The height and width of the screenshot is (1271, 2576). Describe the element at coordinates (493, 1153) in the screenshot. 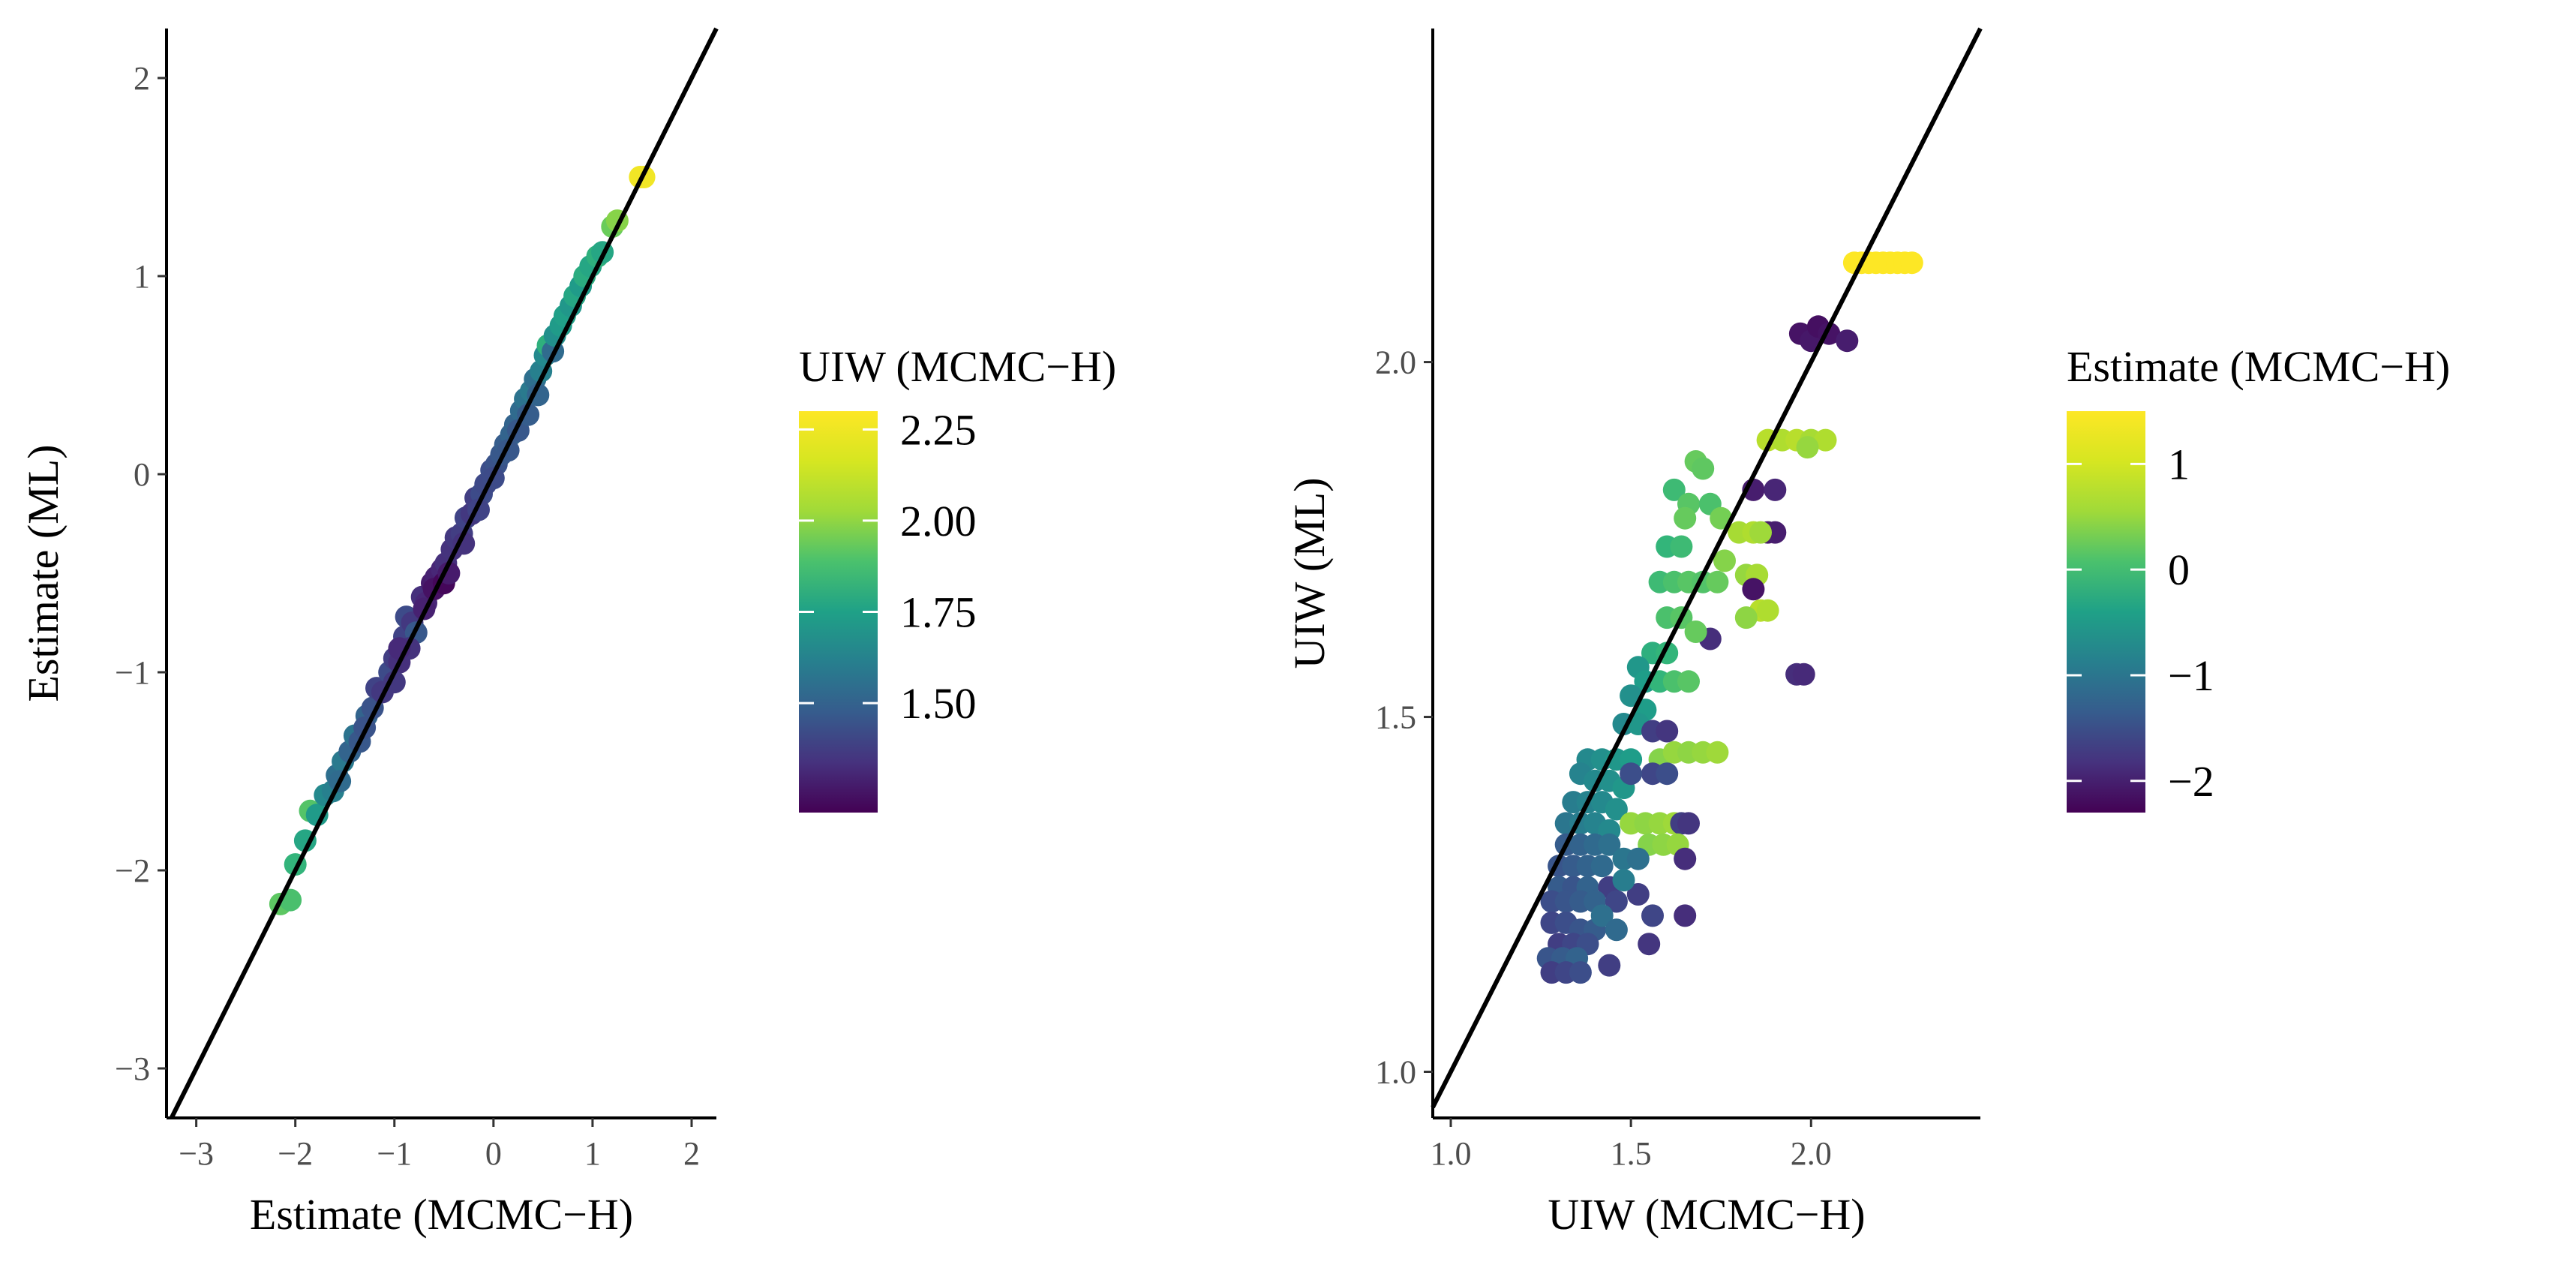

I see `x-tick-label: 0` at that location.